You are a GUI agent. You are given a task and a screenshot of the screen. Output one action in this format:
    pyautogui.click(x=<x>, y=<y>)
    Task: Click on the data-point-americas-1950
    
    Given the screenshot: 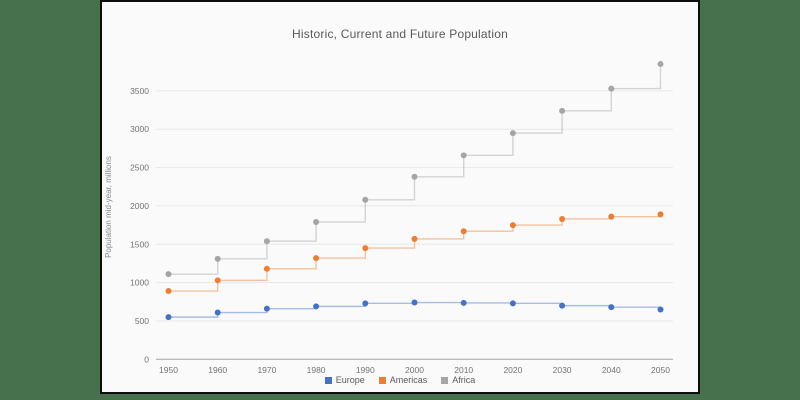 What is the action you would take?
    pyautogui.click(x=168, y=291)
    